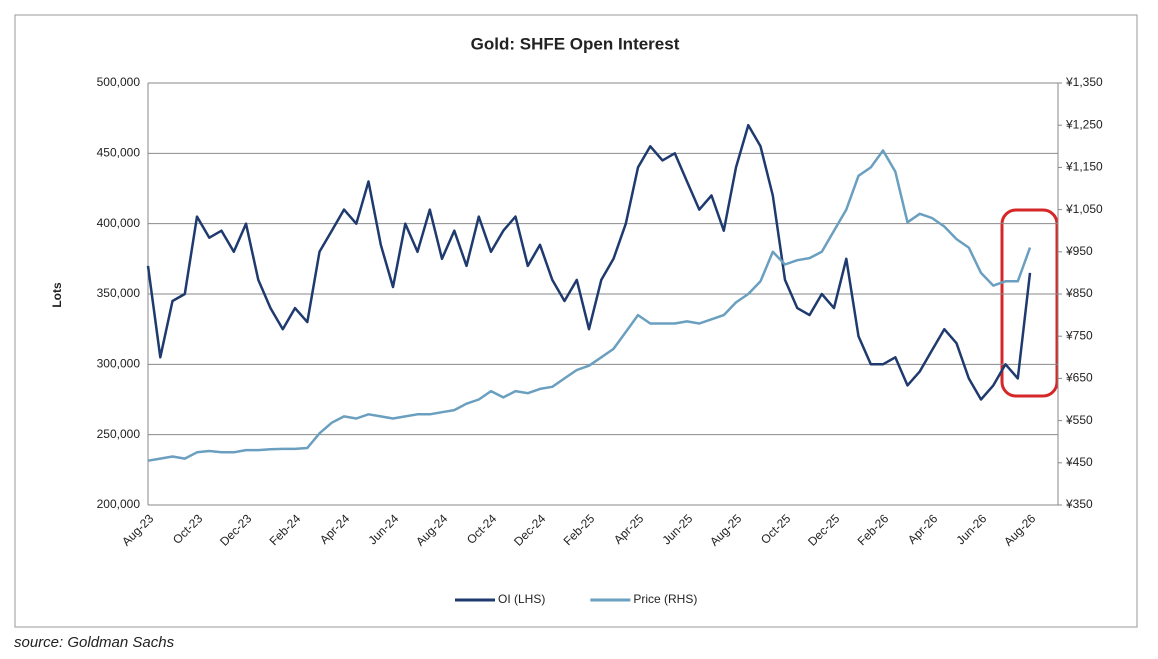 Image resolution: width=1158 pixels, height=659 pixels. Describe the element at coordinates (119, 504) in the screenshot. I see `y-tick-label: 200,000` at that location.